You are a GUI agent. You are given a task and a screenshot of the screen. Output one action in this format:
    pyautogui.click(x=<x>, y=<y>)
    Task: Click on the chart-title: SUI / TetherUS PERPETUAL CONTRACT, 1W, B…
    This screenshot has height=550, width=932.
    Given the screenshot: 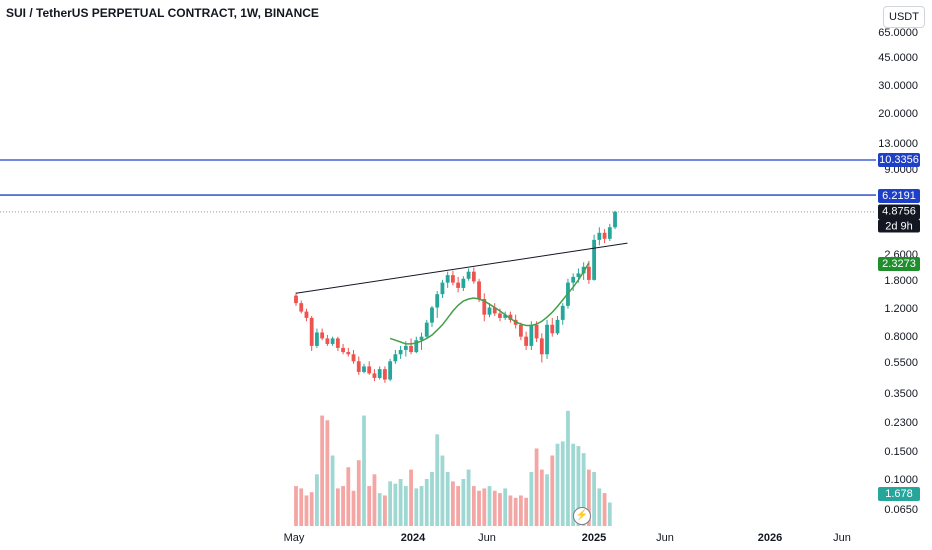 What is the action you would take?
    pyautogui.click(x=162, y=13)
    